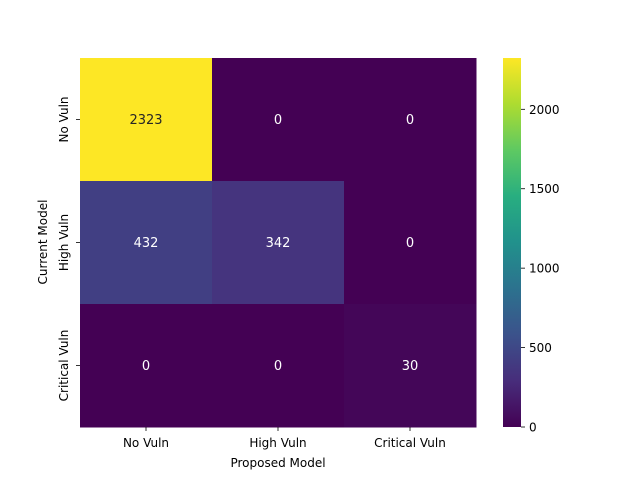 The height and width of the screenshot is (484, 640). I want to click on y-tick-label: Critical Vuln, so click(64, 366).